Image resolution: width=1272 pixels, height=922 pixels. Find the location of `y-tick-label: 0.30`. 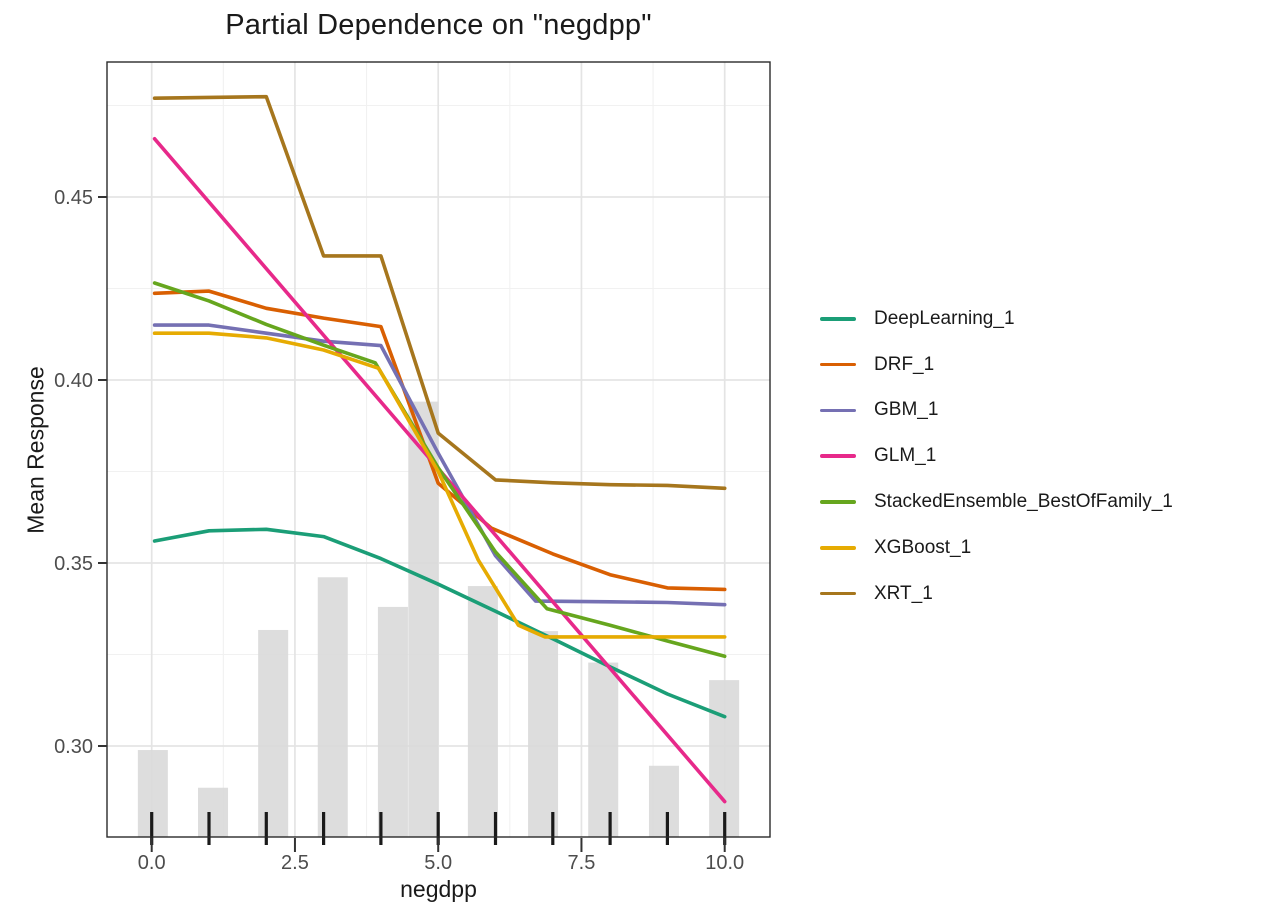

y-tick-label: 0.30 is located at coordinates (73, 747).